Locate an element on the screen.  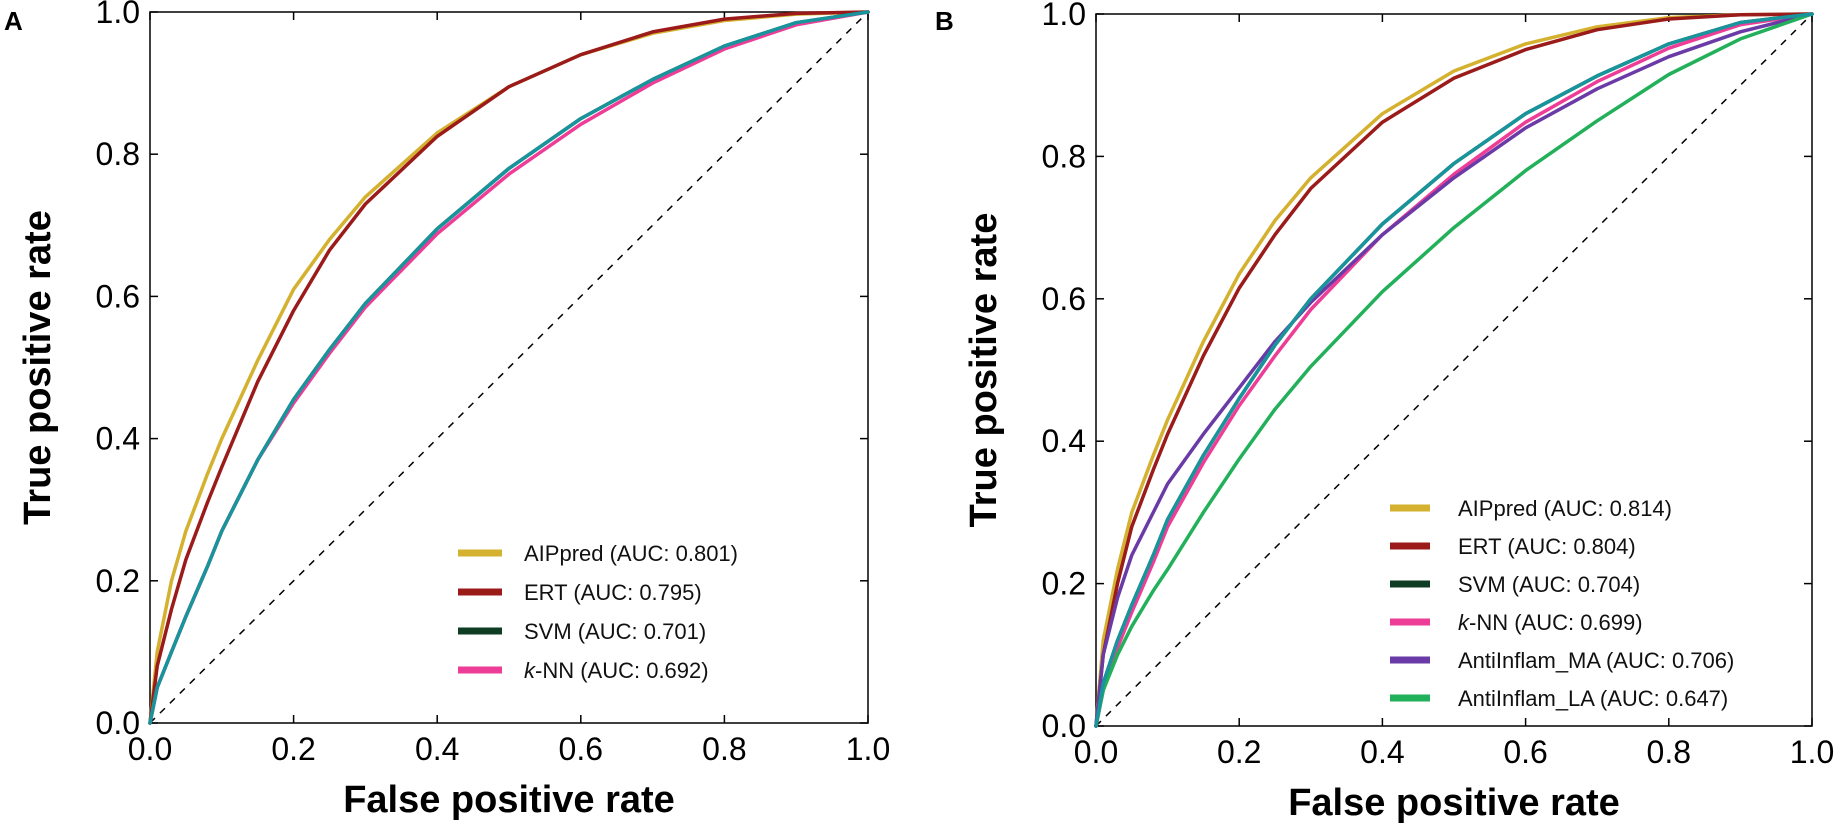
legend-label: k-NN (AUC: 0.699) is located at coordinates (1550, 622).